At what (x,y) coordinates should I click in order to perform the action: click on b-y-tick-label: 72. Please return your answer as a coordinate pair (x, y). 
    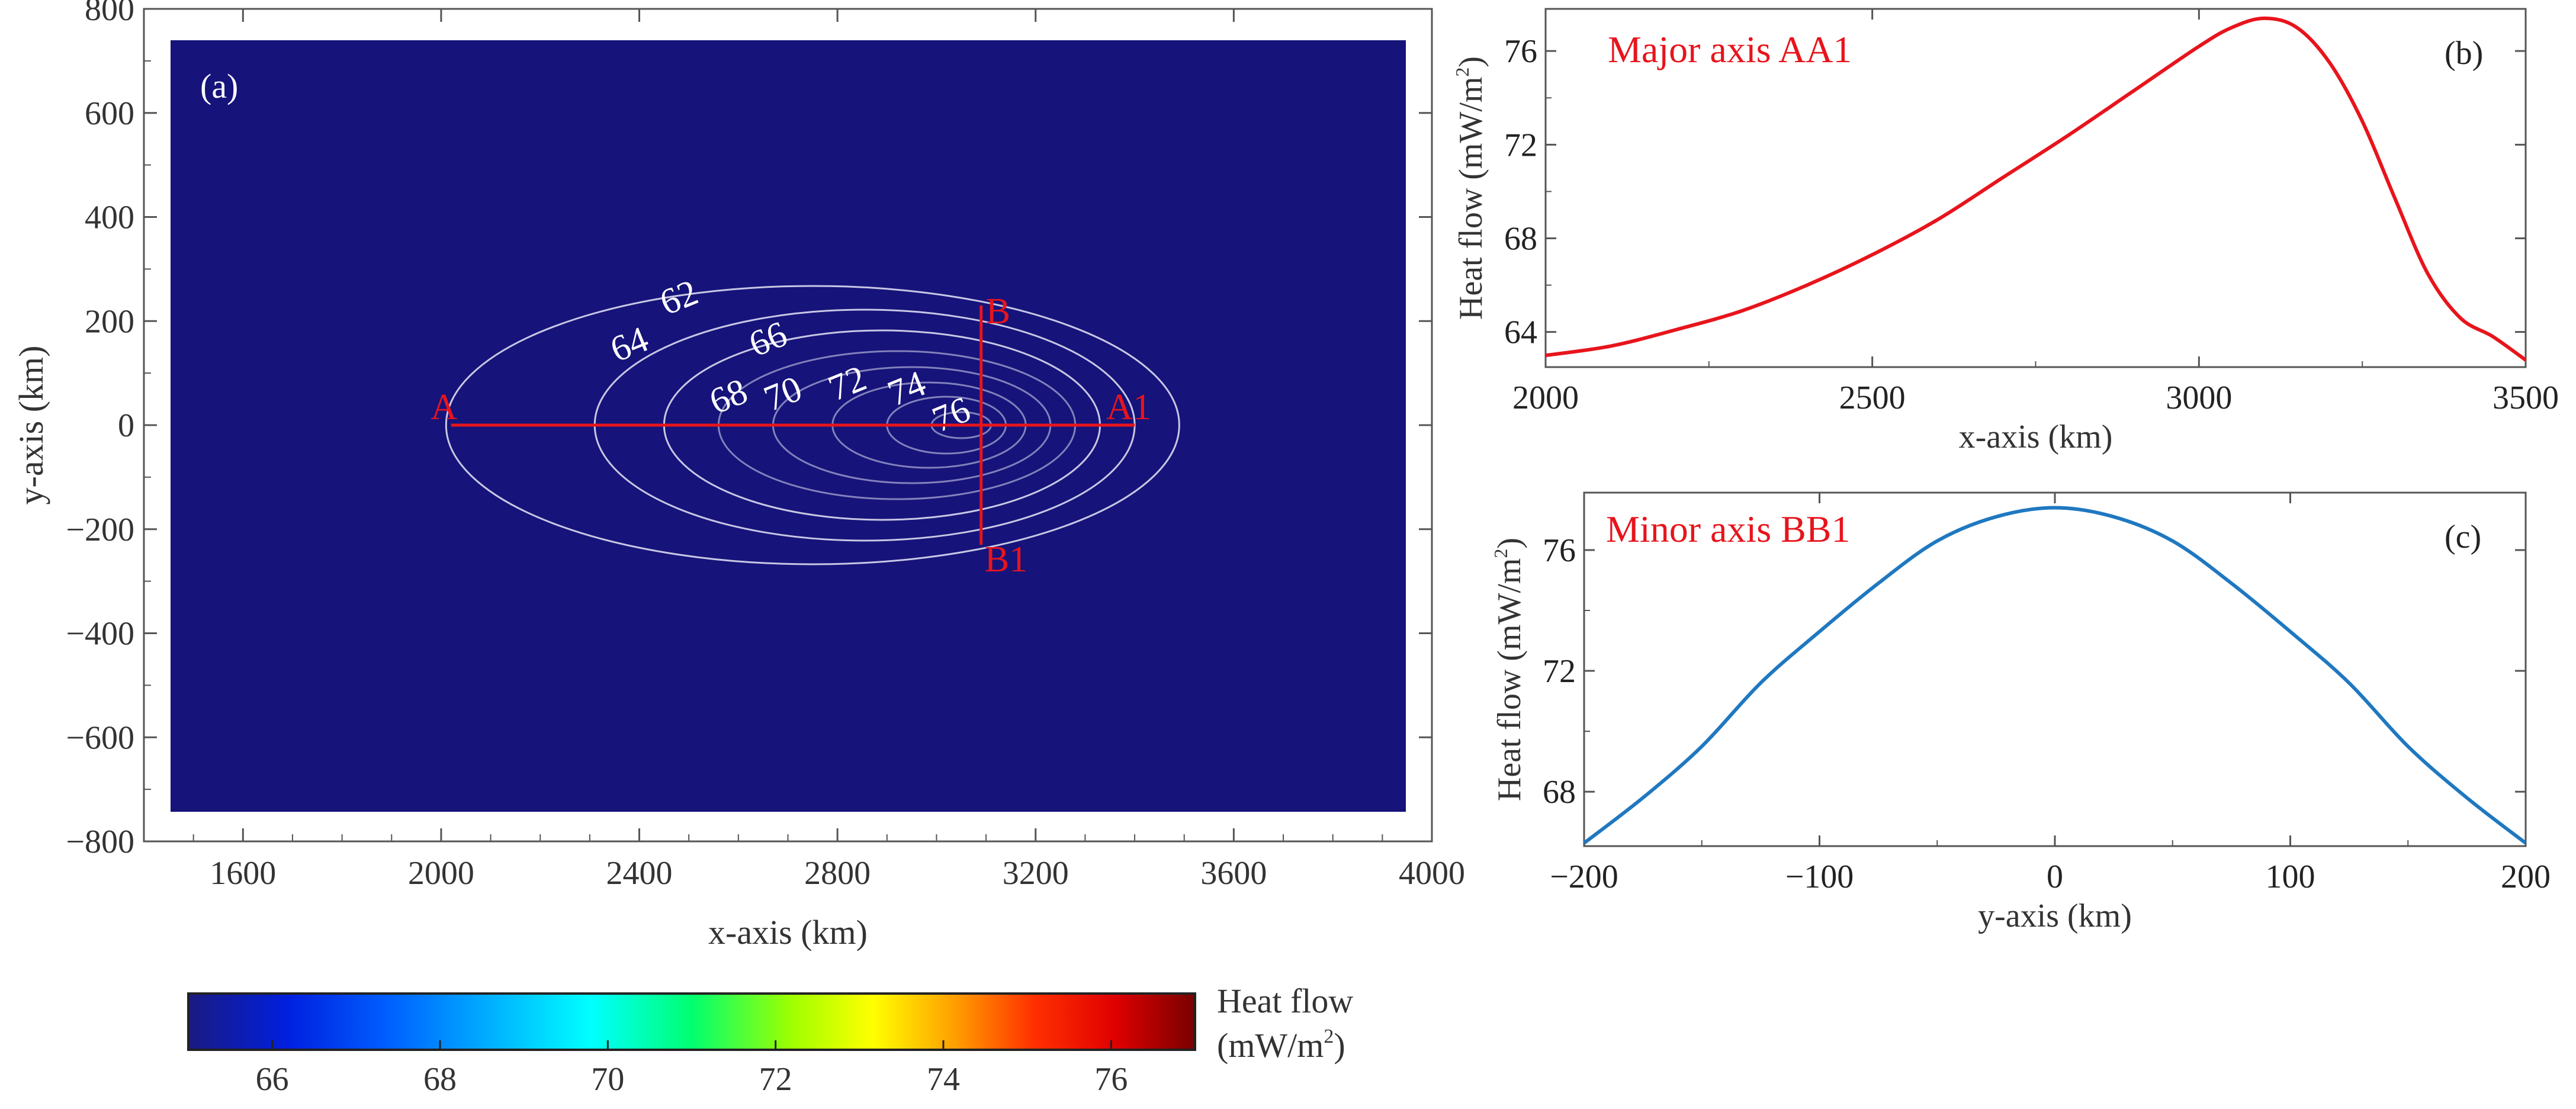
    Looking at the image, I should click on (1520, 145).